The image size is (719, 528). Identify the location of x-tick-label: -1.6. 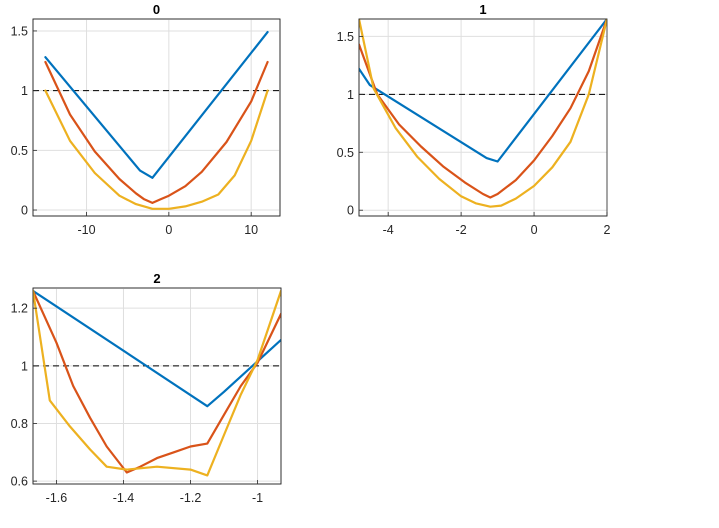
(57, 498).